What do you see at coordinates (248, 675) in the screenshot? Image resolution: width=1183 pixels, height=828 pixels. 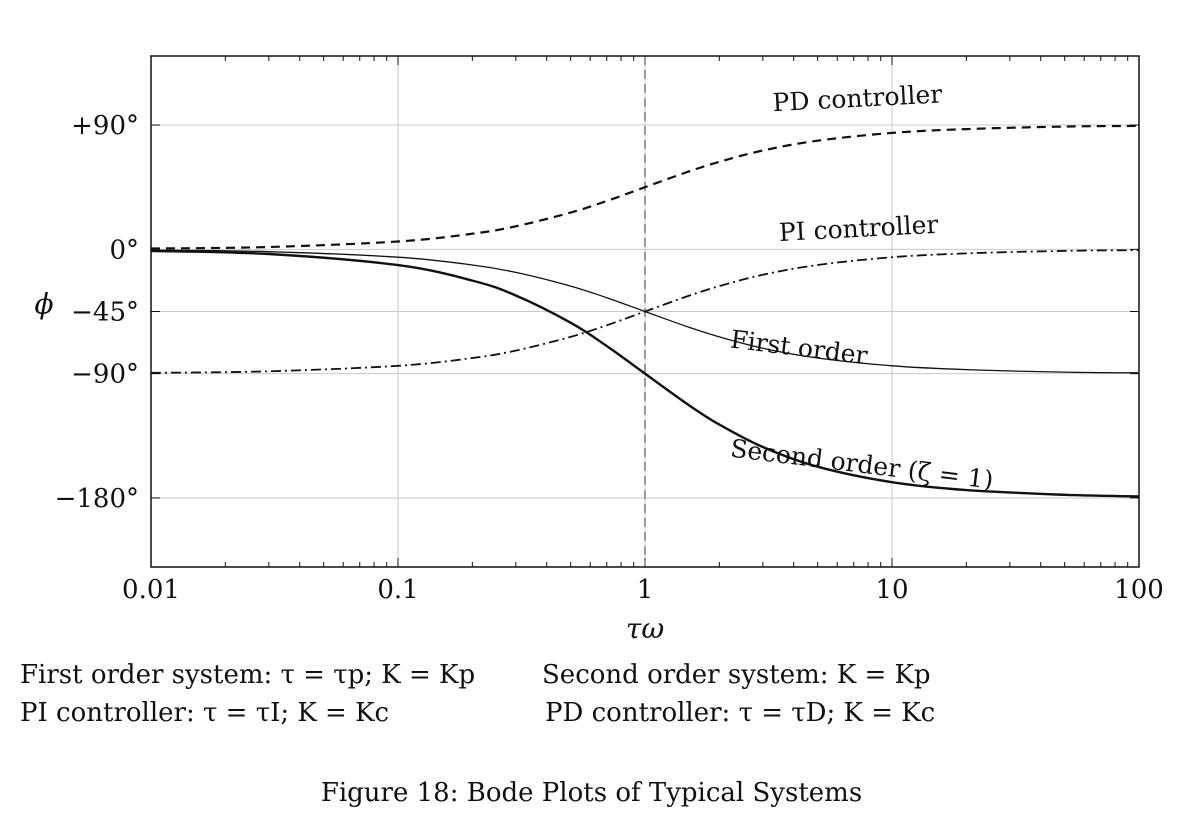 I see `note-first-order: First order system: τ = τp; K = Kp` at bounding box center [248, 675].